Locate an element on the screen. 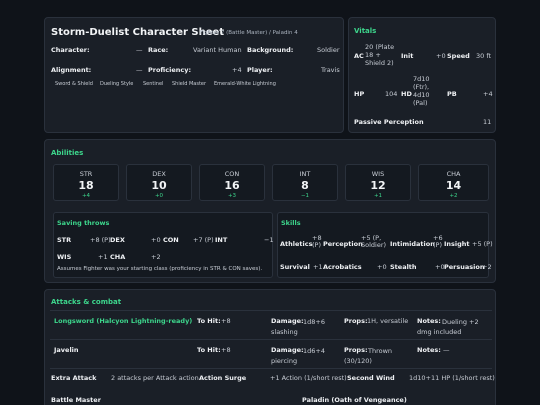  props-value: Thrown (30/120) is located at coordinates (368, 356).